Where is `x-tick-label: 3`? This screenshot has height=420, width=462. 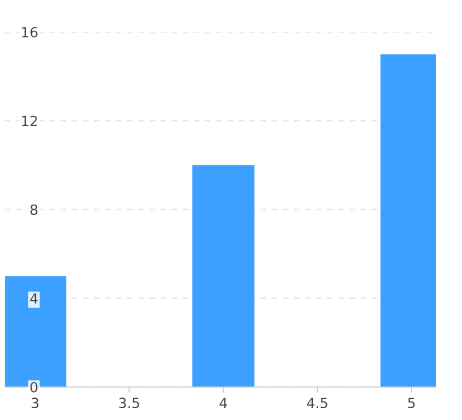
x-tick-label: 3 is located at coordinates (35, 403).